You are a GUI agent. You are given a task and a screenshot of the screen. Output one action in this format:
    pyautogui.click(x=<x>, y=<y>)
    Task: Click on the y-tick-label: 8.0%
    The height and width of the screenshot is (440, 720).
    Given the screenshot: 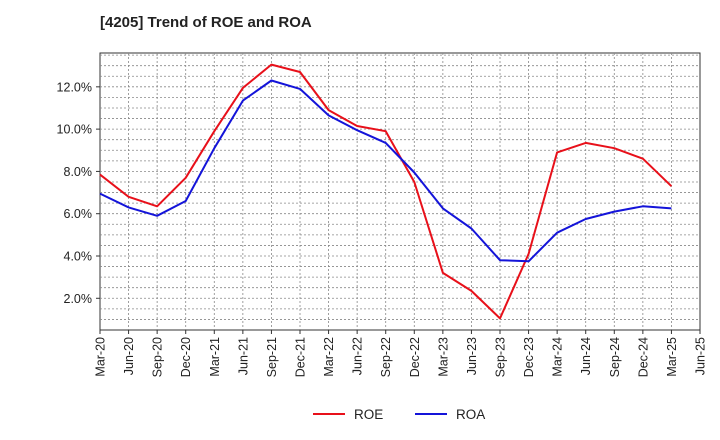 What is the action you would take?
    pyautogui.click(x=78, y=172)
    